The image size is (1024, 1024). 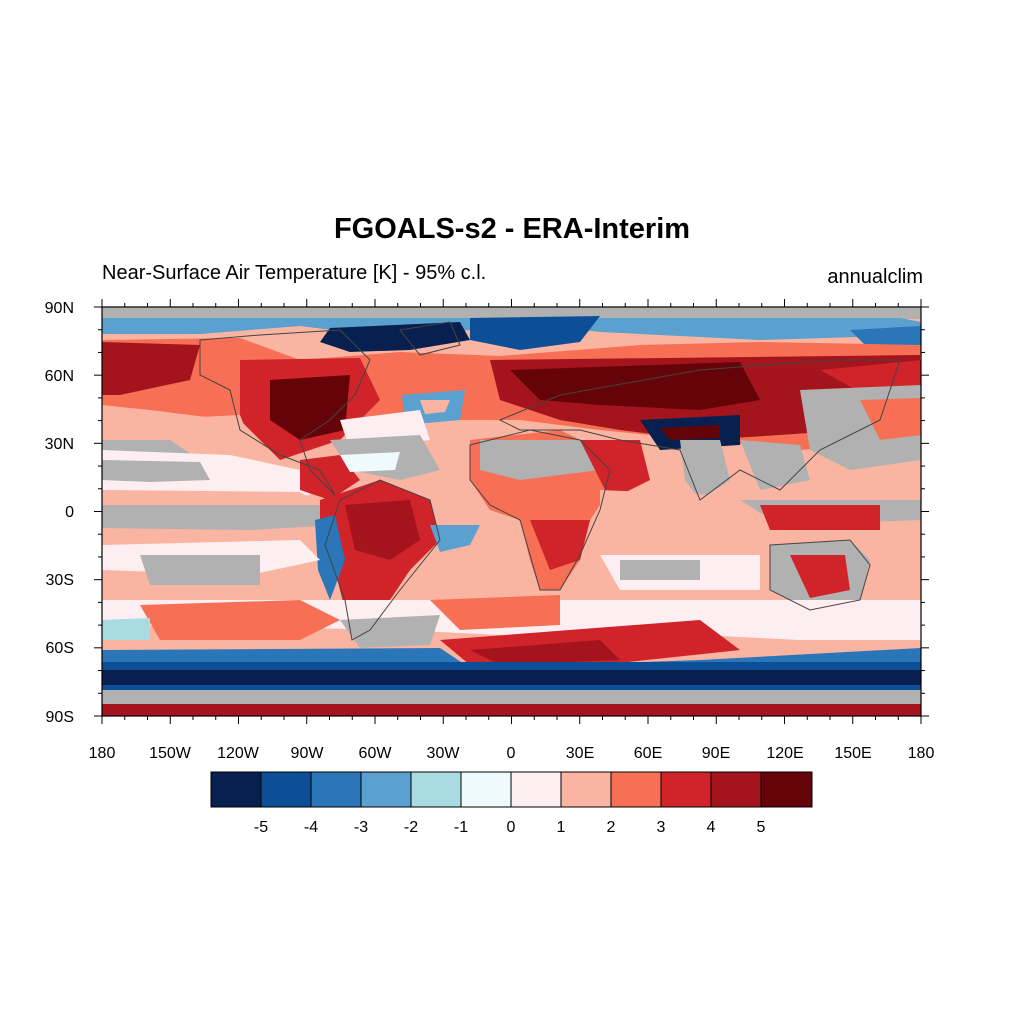 I want to click on lat-label: 30S, so click(x=60, y=580).